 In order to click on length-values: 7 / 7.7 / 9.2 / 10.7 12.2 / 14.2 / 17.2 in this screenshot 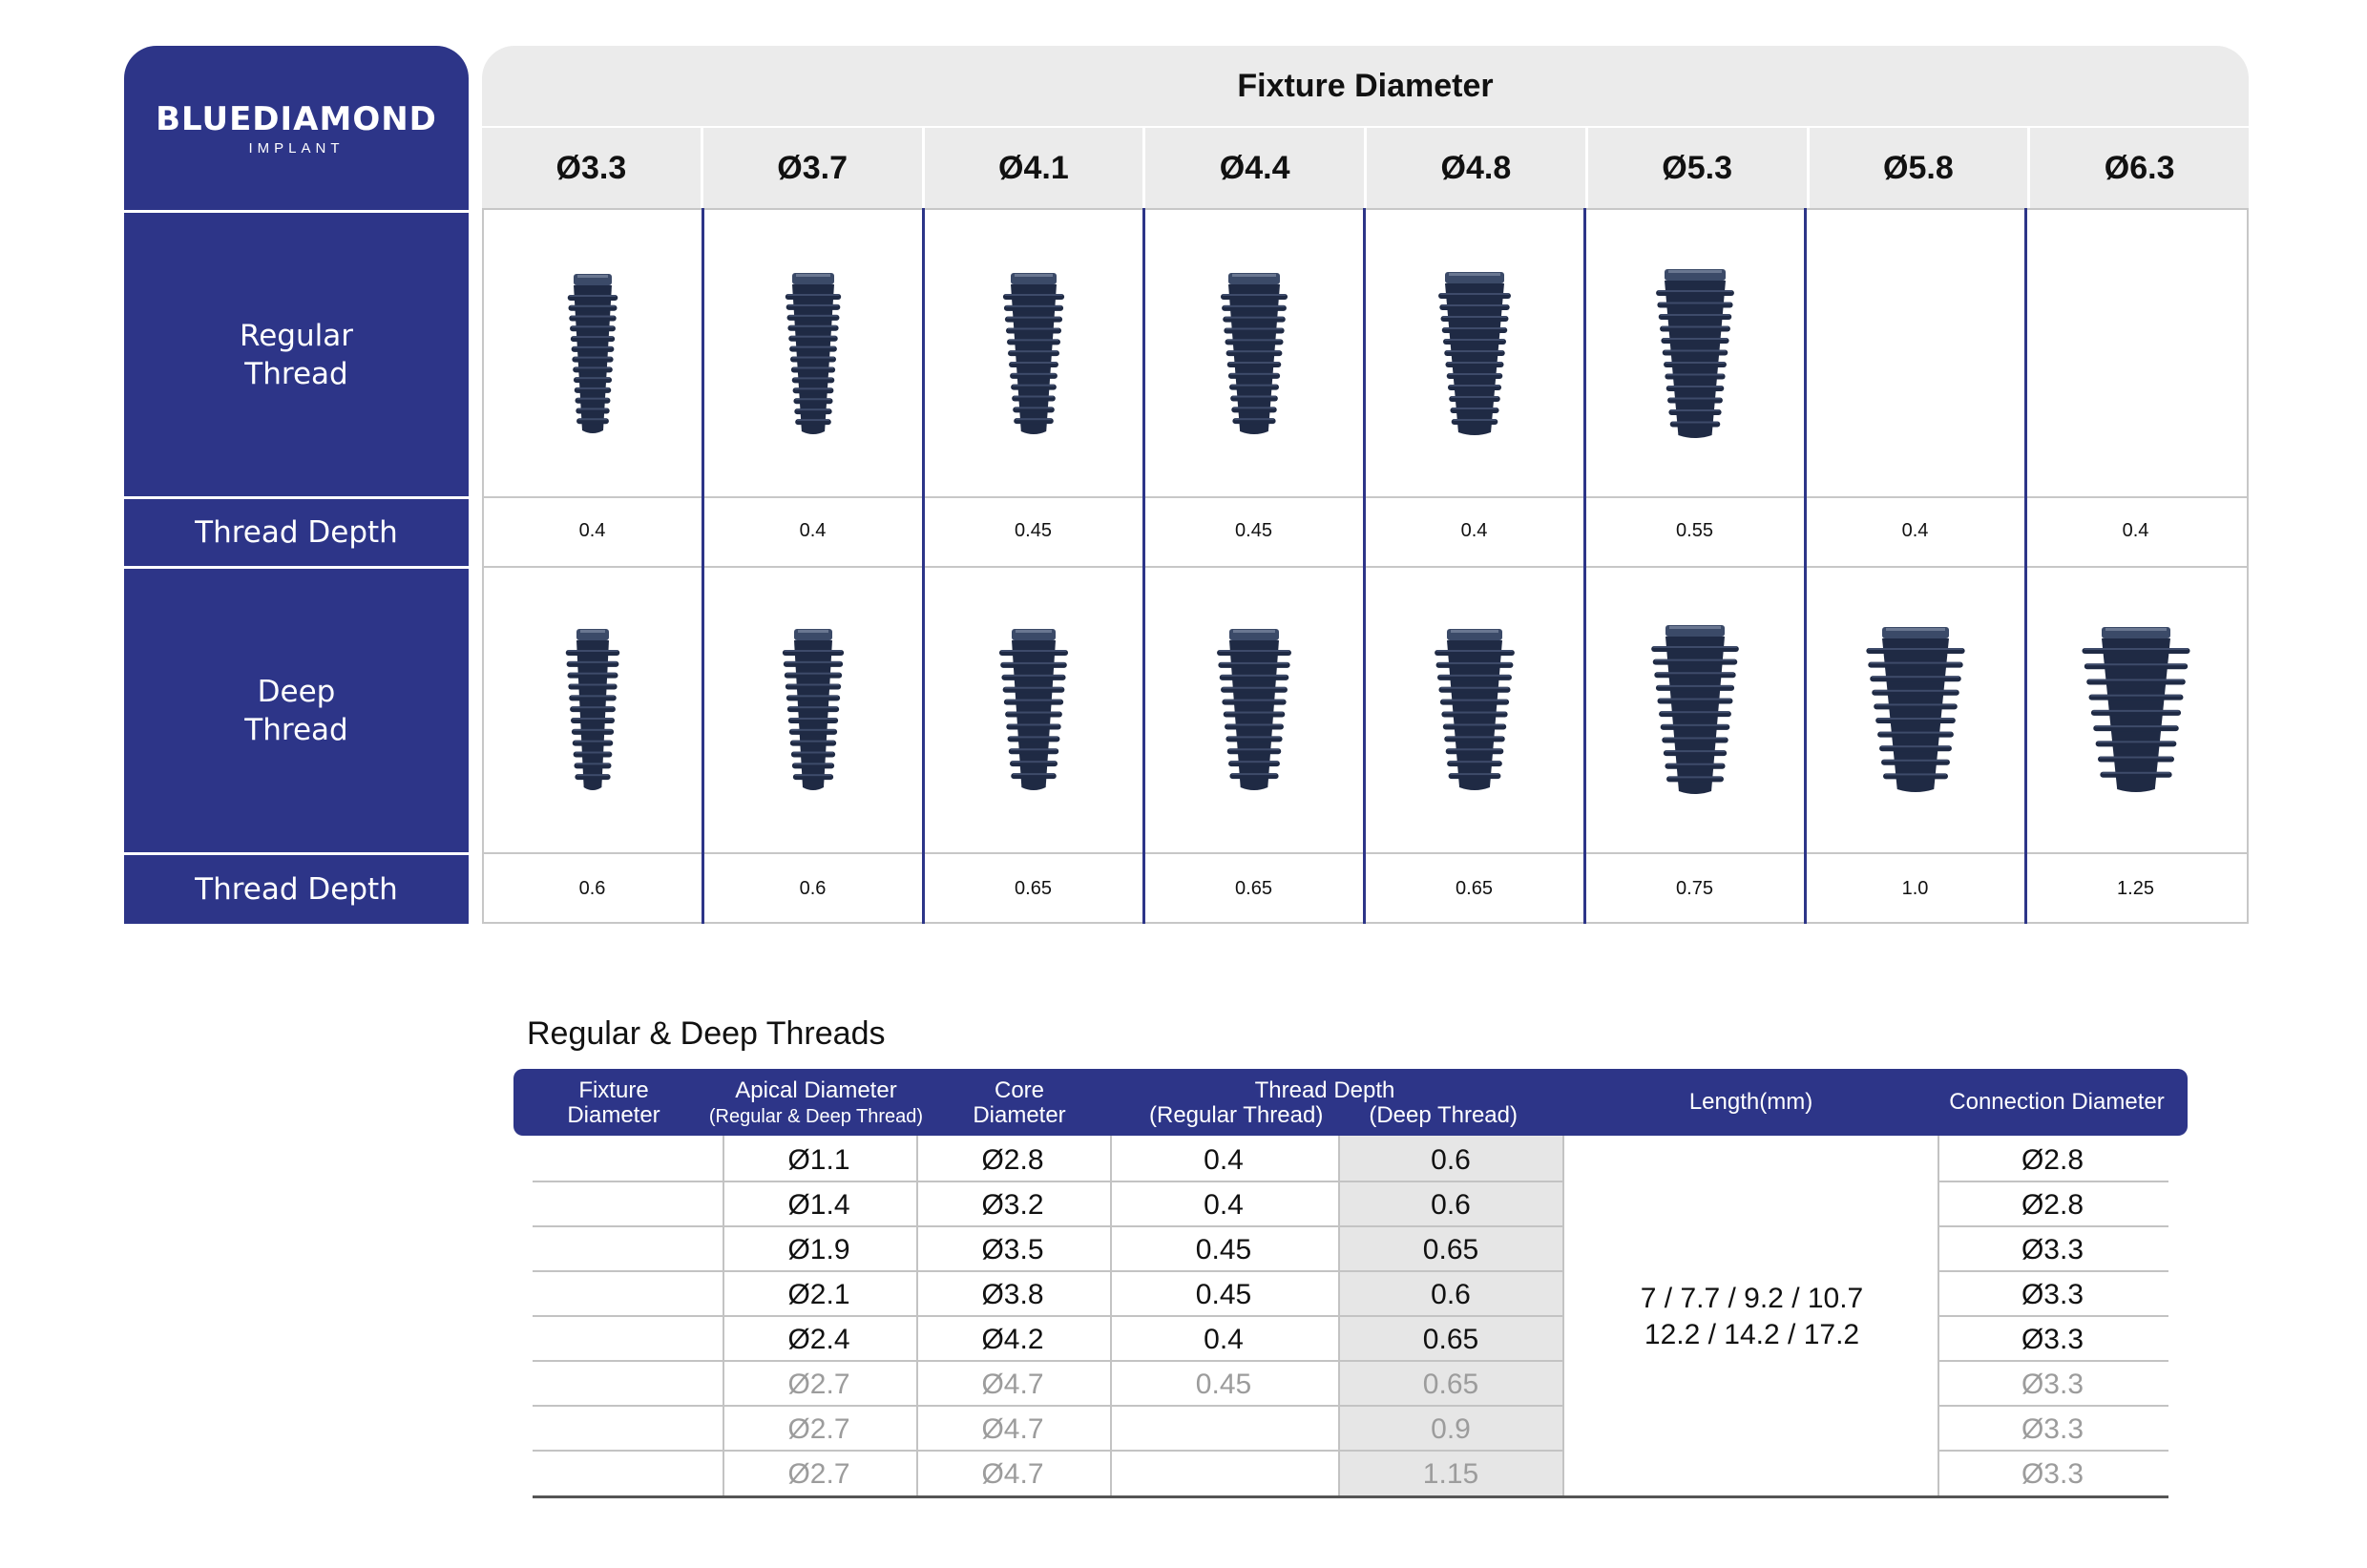, I will do `click(1752, 1317)`.